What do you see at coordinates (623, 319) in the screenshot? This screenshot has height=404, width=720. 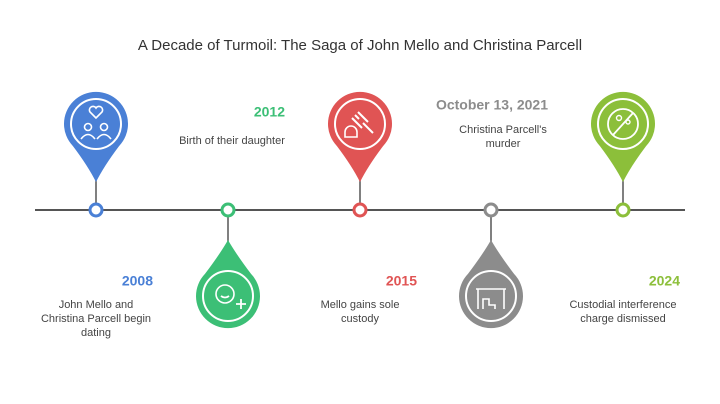 I see `event-description: charge dismissed` at bounding box center [623, 319].